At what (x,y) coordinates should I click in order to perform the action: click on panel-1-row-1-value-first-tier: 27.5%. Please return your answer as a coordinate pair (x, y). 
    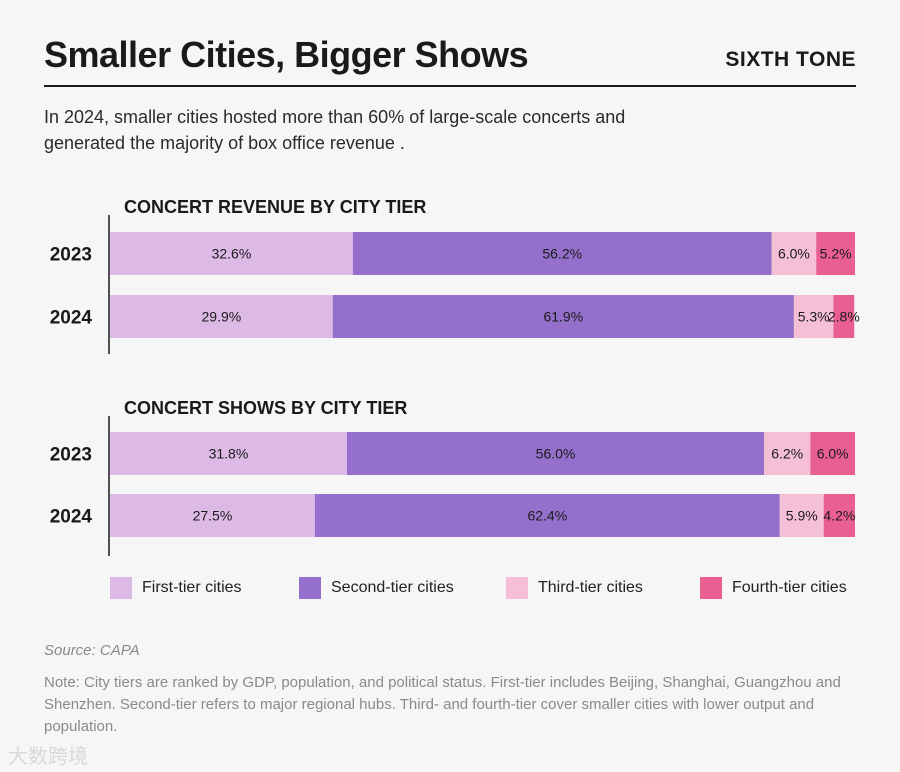
    Looking at the image, I should click on (213, 516).